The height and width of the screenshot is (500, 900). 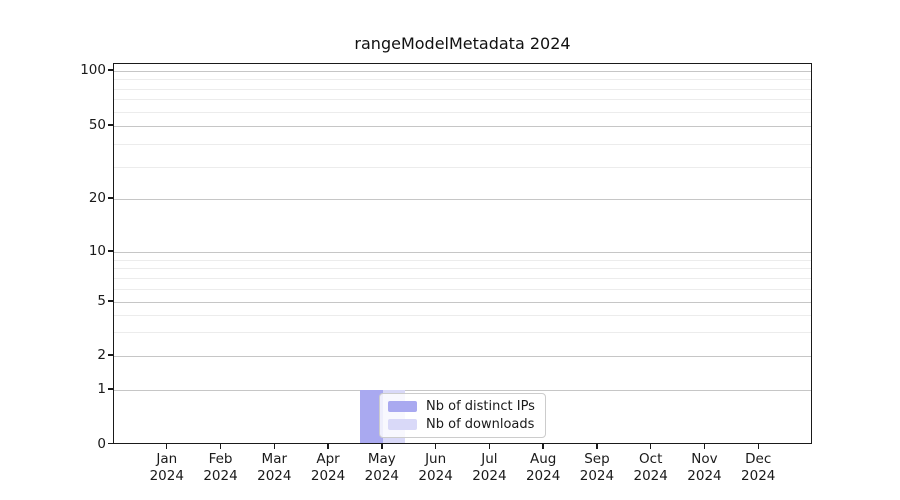 I want to click on x-tick-label: May 2024, so click(x=382, y=467).